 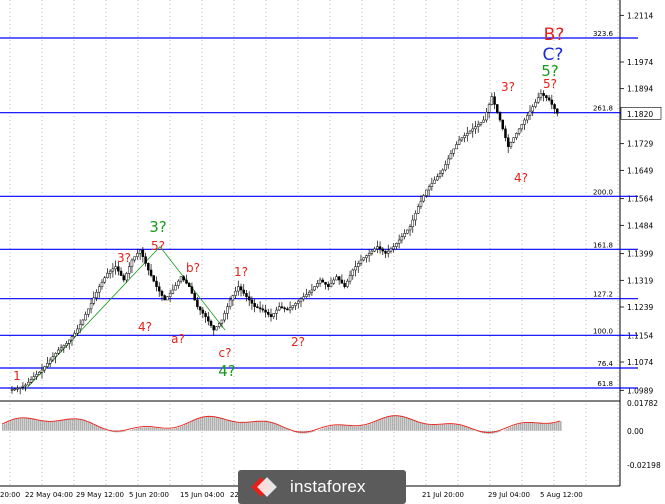 I want to click on price-tick-label: 1.1074, so click(x=640, y=362).